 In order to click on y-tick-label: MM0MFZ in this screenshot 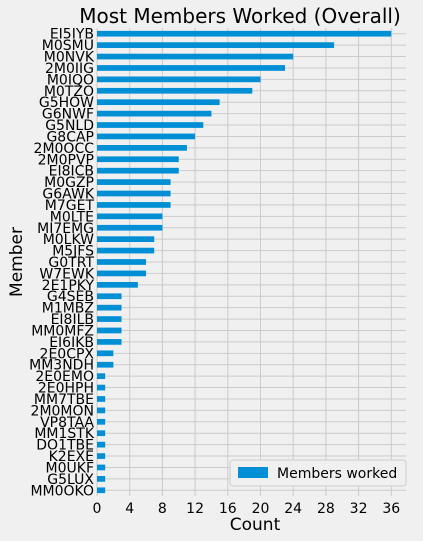, I will do `click(62, 331)`.